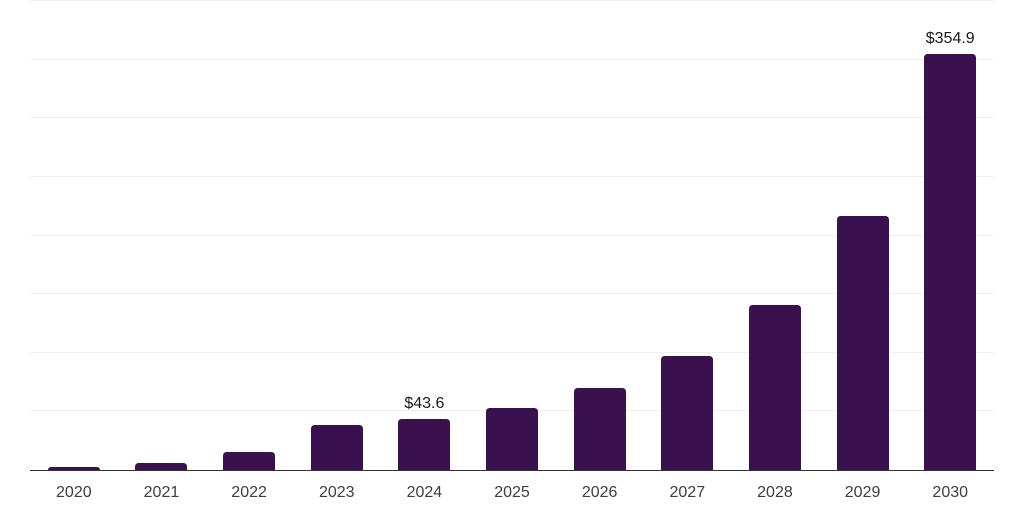  I want to click on bar-slot-2029, so click(863, 235).